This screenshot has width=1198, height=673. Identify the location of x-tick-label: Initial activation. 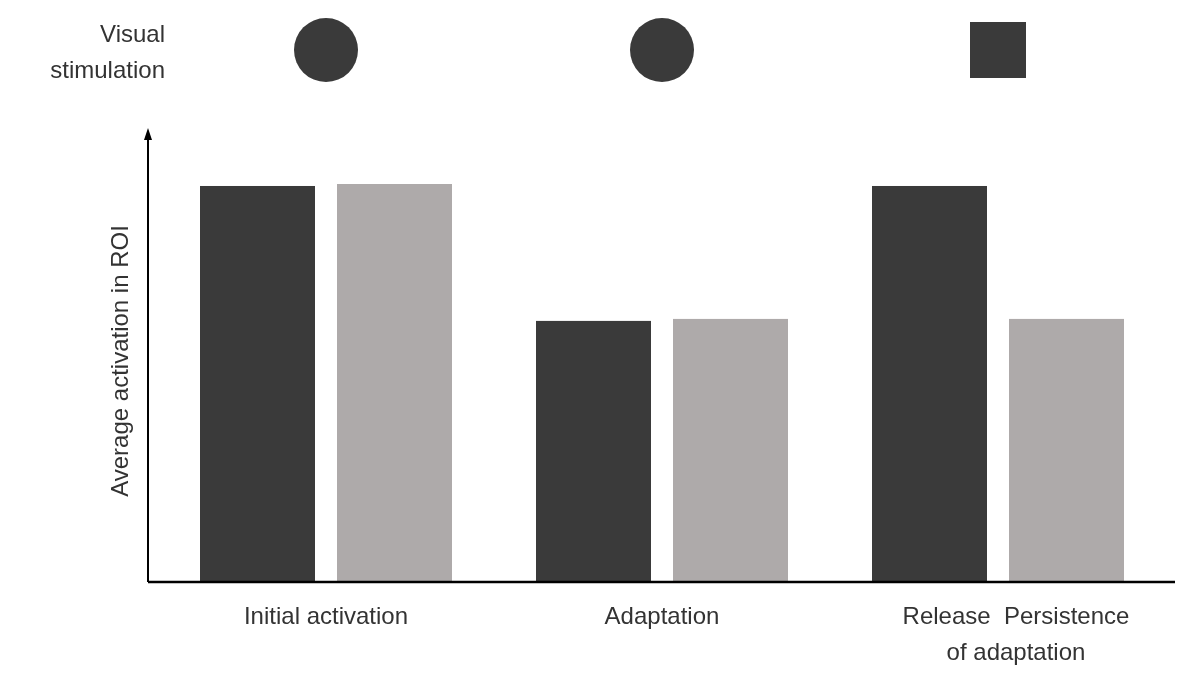
(326, 615).